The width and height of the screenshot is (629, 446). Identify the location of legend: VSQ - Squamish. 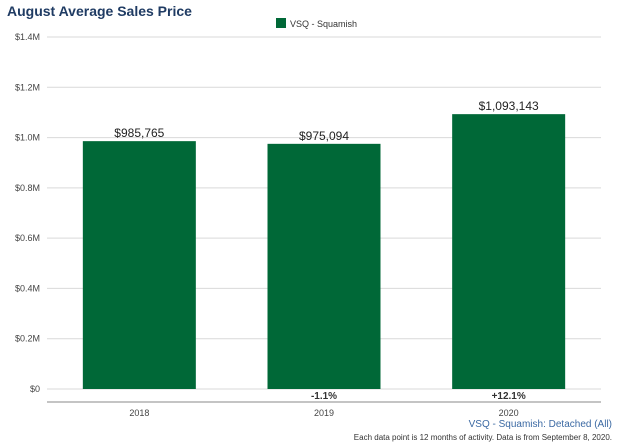
(316, 23).